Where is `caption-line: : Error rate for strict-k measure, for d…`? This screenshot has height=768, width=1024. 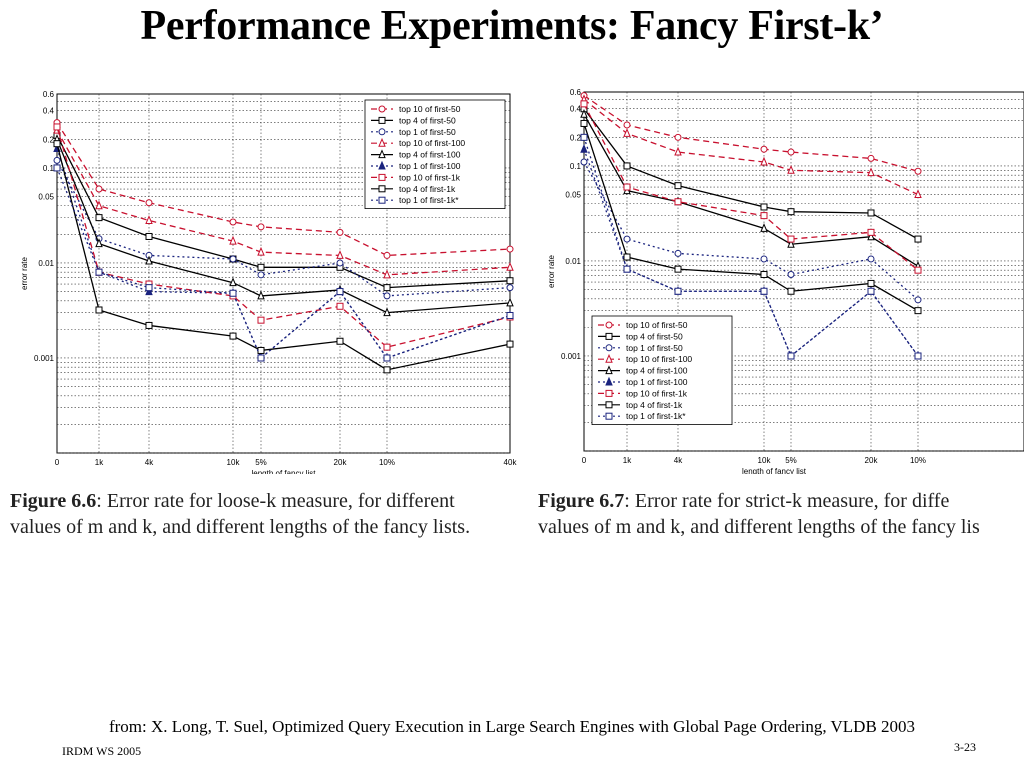 caption-line: : Error rate for strict-k measure, for d… is located at coordinates (787, 501).